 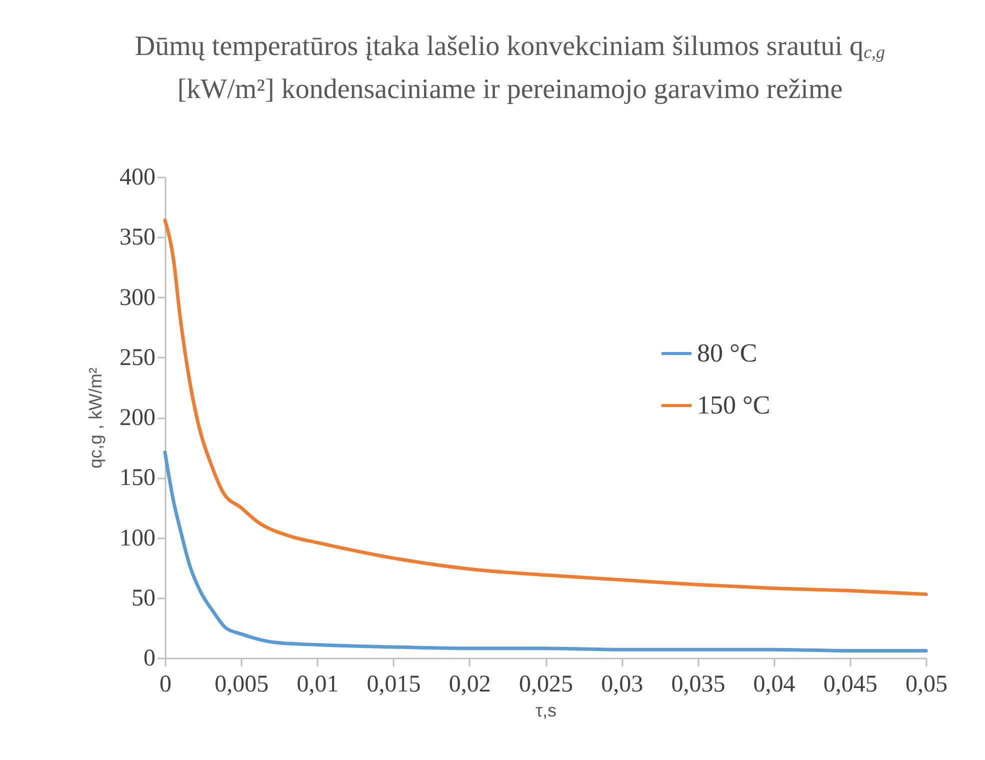 What do you see at coordinates (138, 478) in the screenshot?
I see `y-tick-label: 150` at bounding box center [138, 478].